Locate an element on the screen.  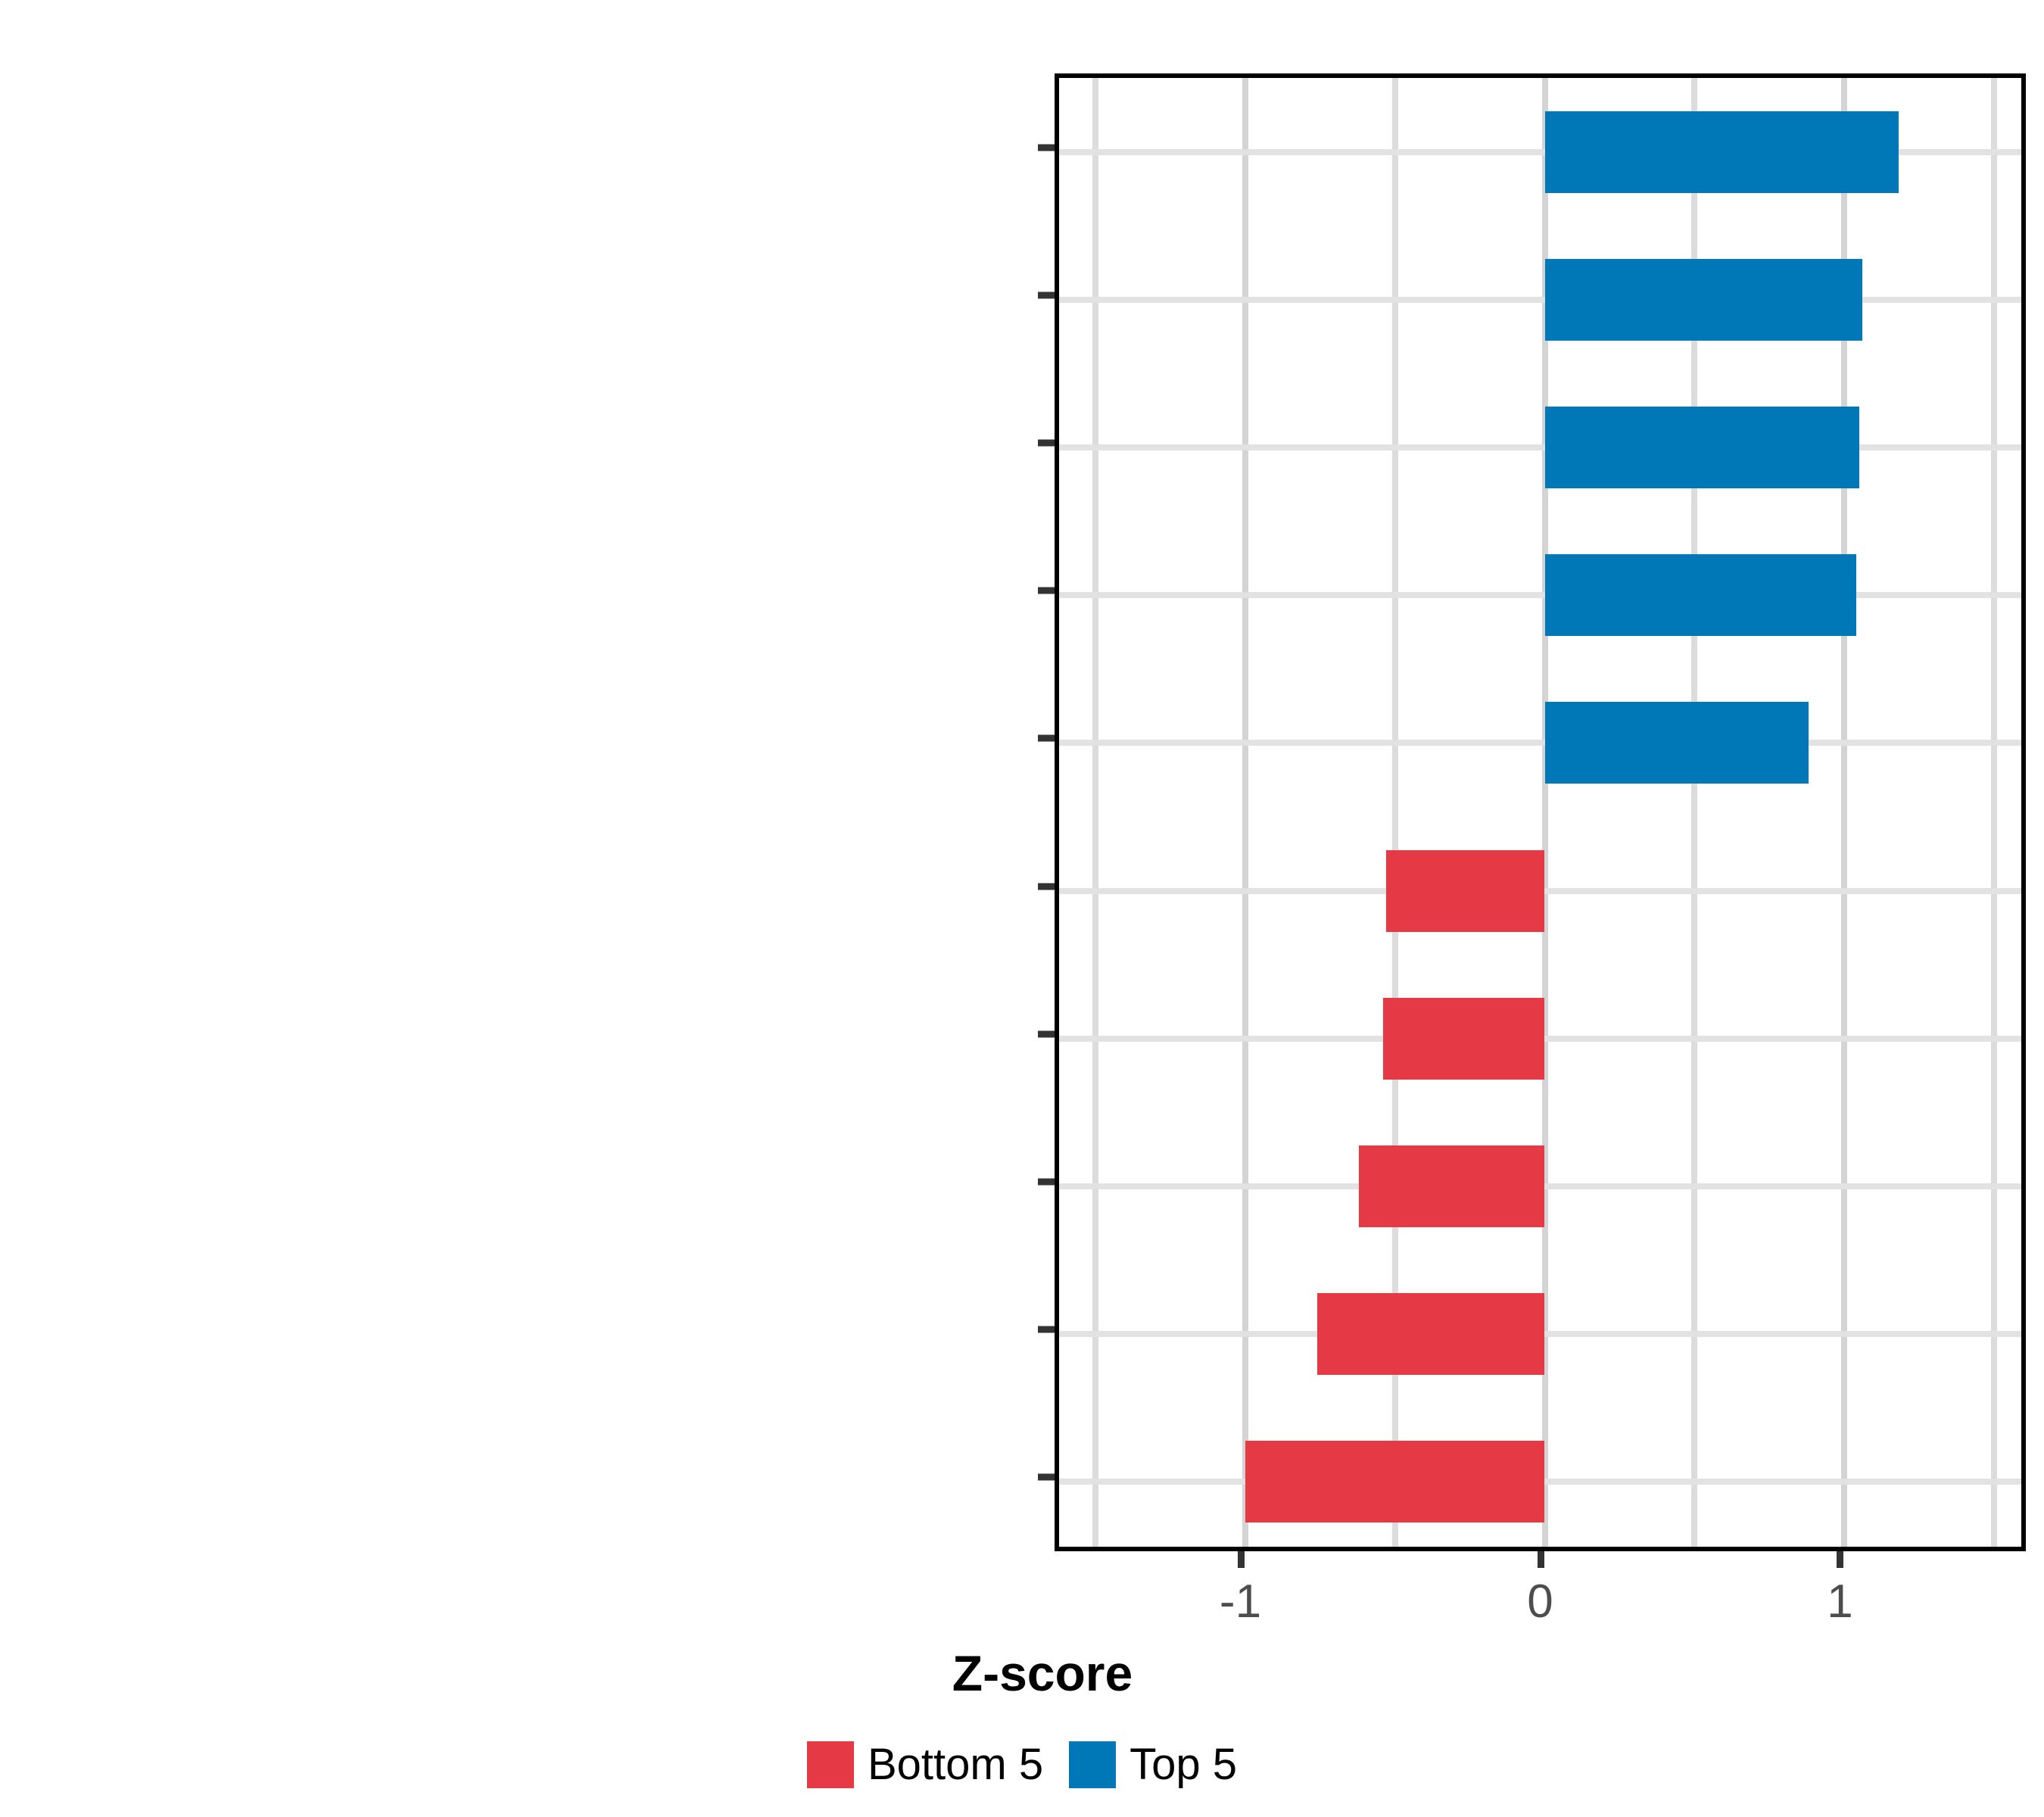
chart-legend: Bottom 5 Top 5 is located at coordinates (1022, 1764).